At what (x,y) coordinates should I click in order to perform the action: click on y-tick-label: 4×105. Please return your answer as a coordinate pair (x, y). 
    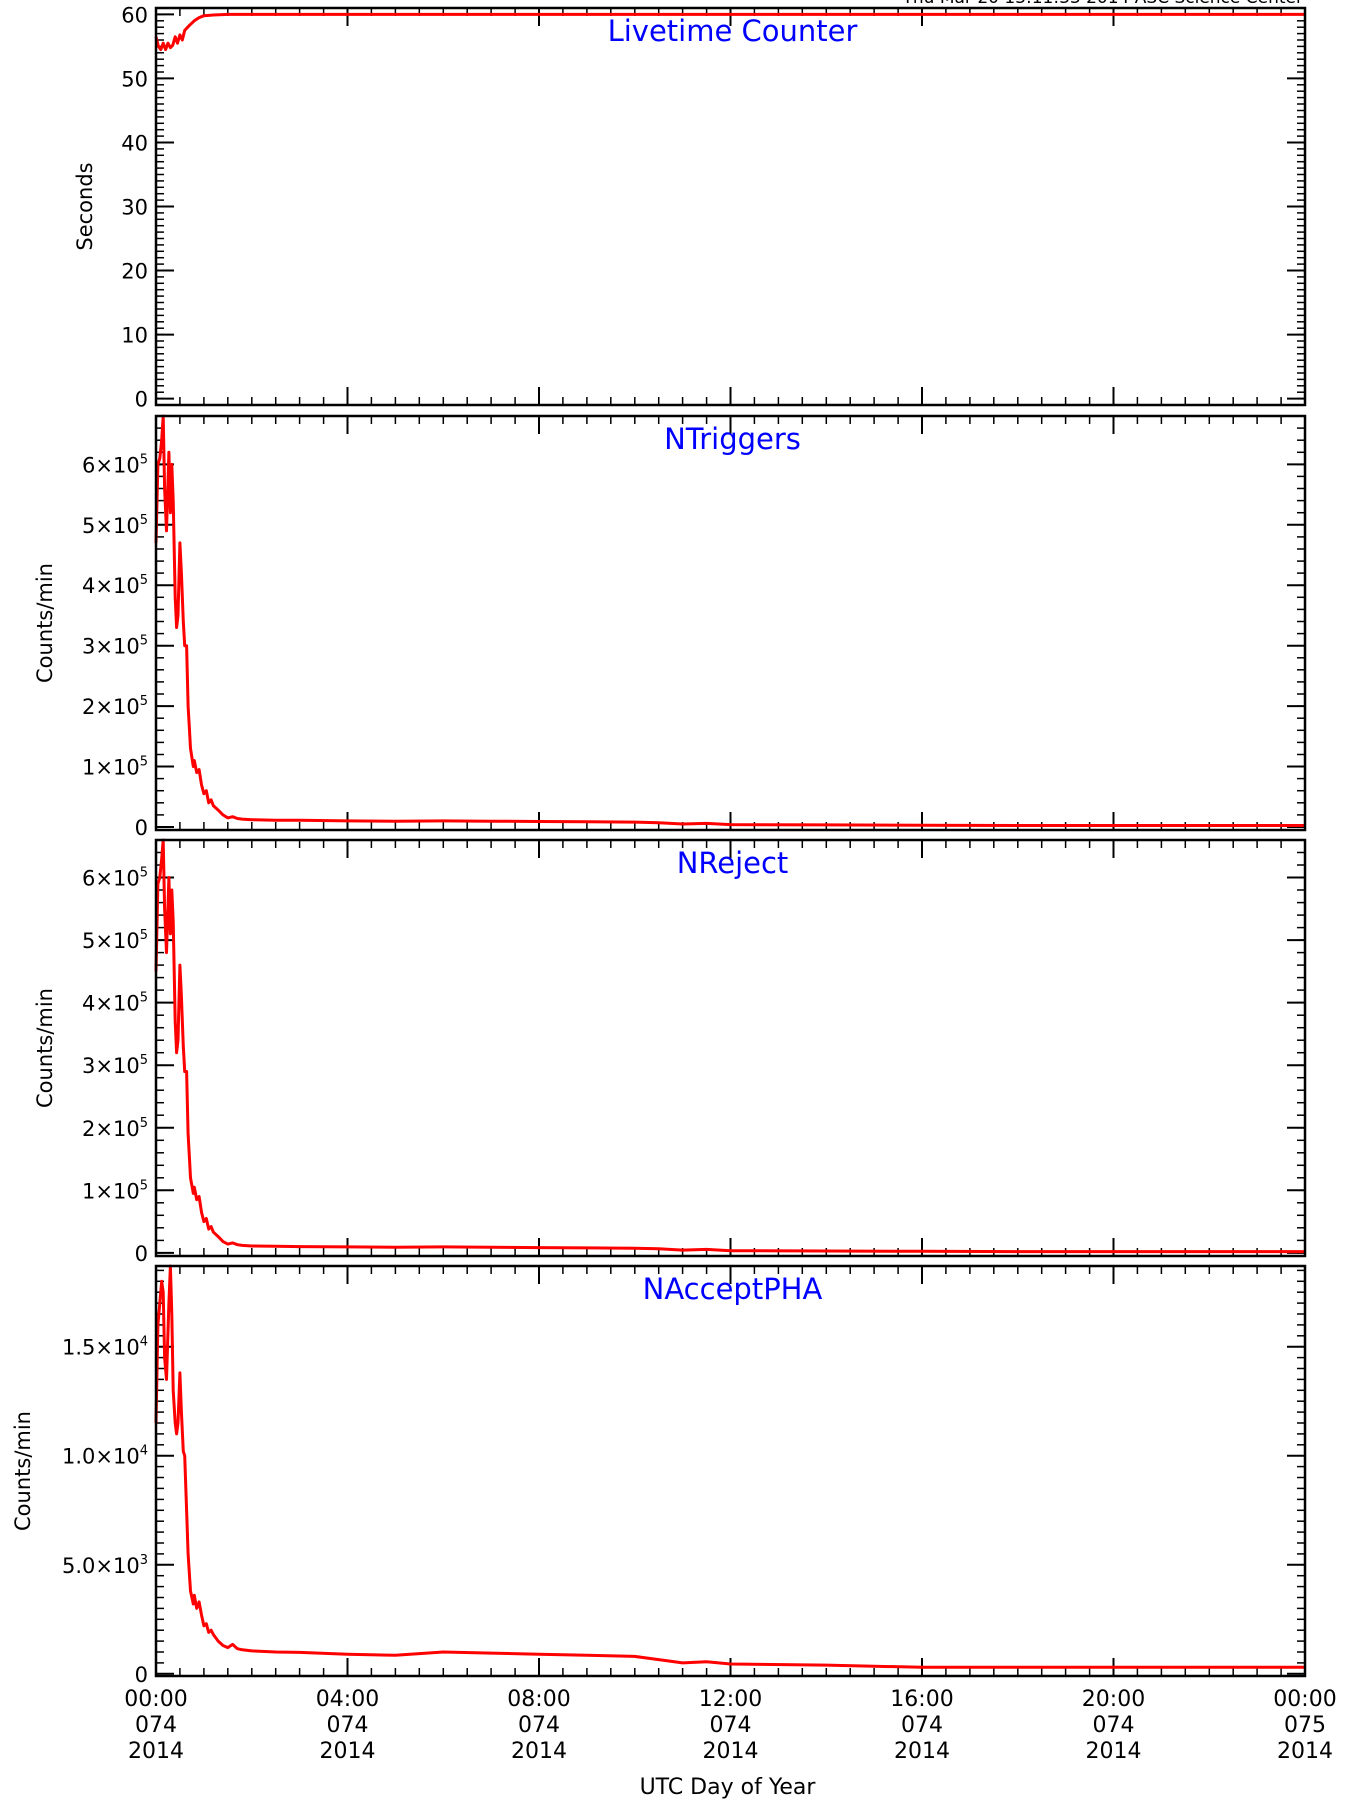
    Looking at the image, I should click on (115, 1003).